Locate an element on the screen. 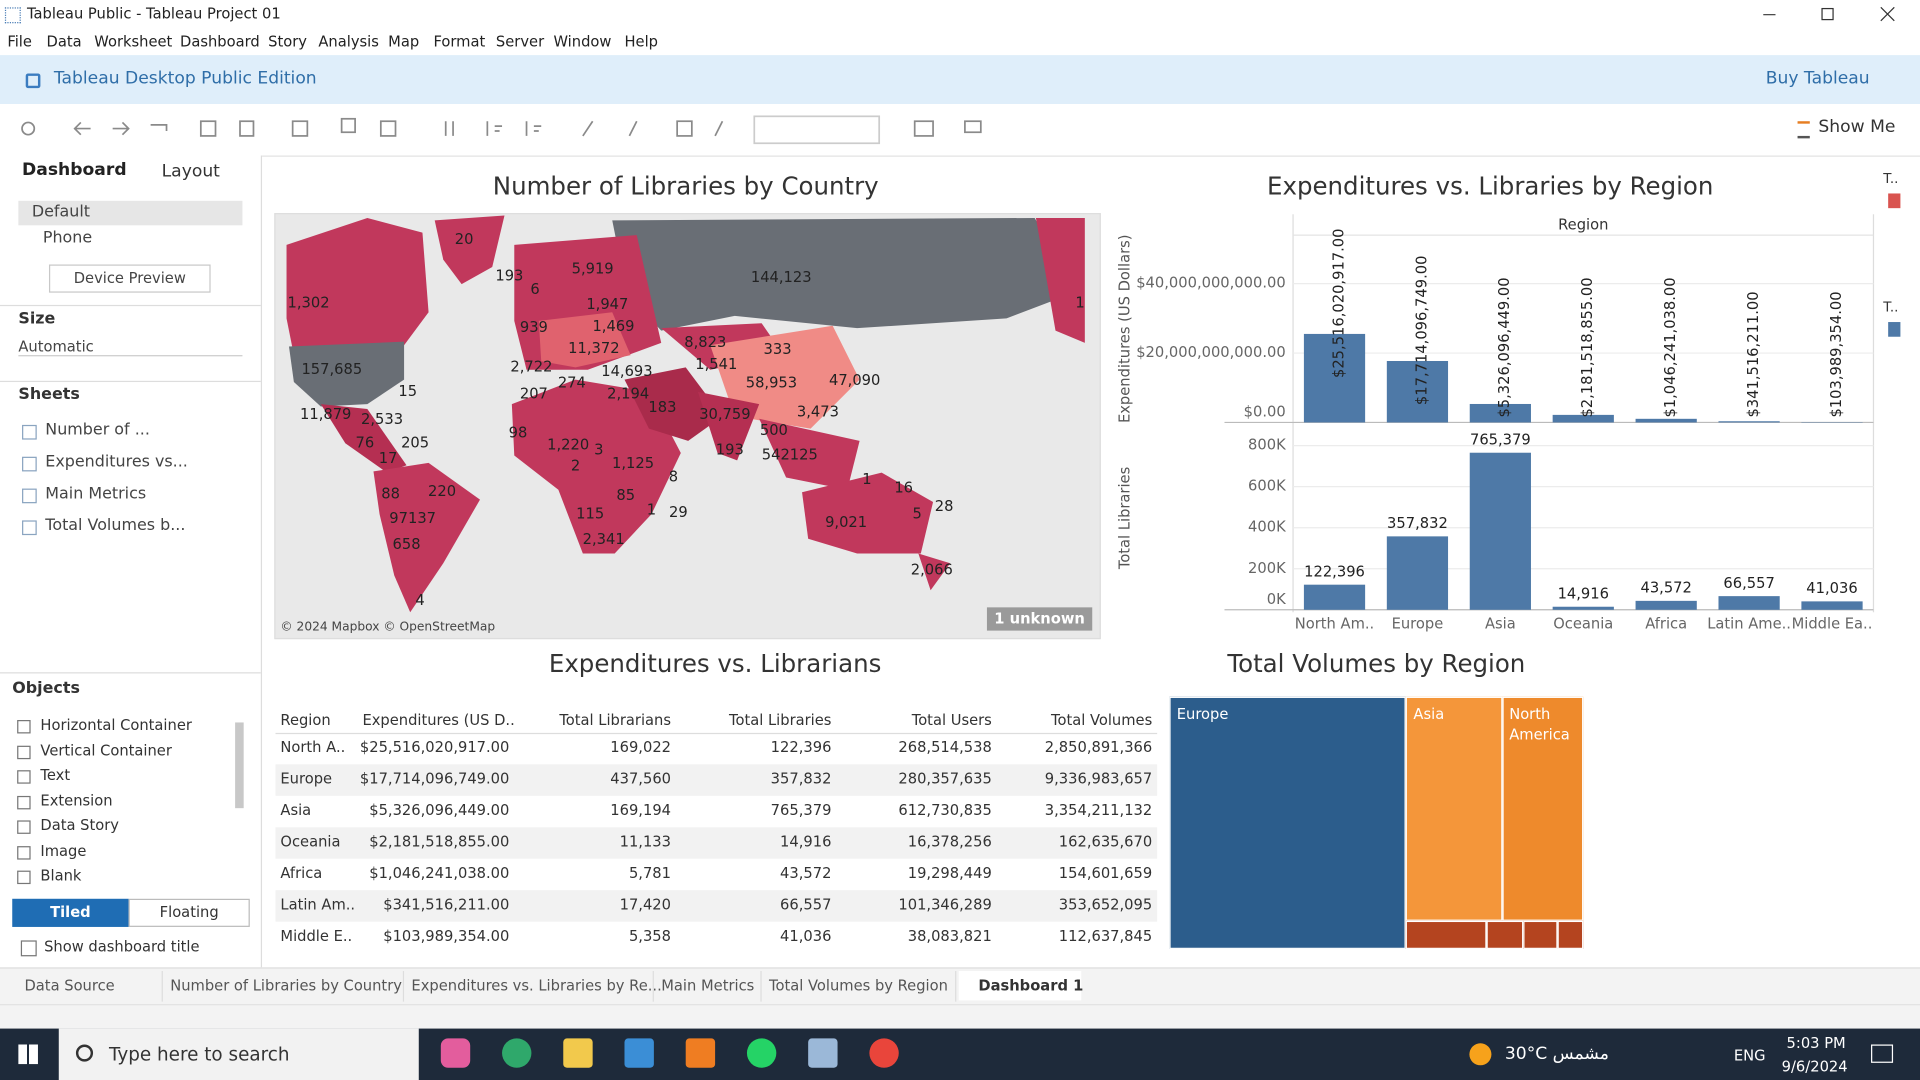 This screenshot has width=1920, height=1080. x-tick-label: Africa is located at coordinates (1666, 623).